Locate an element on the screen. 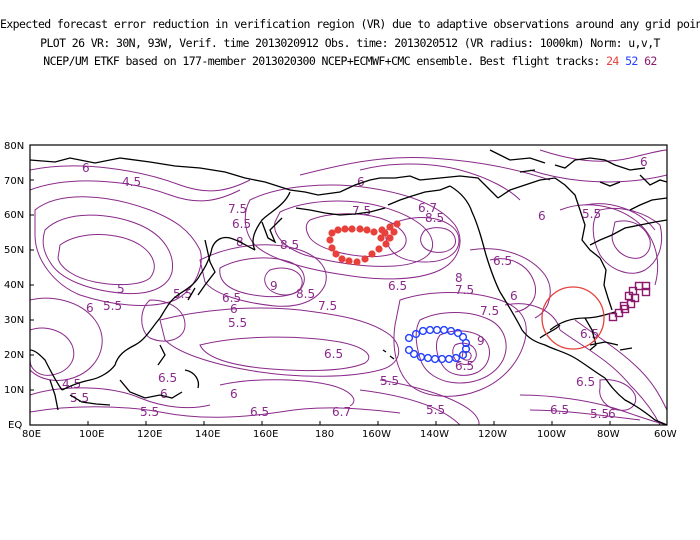  lon-label: 140E is located at coordinates (207, 434).